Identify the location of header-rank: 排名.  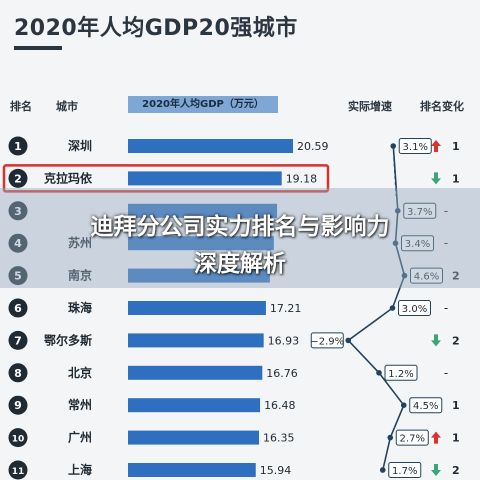
(21, 106).